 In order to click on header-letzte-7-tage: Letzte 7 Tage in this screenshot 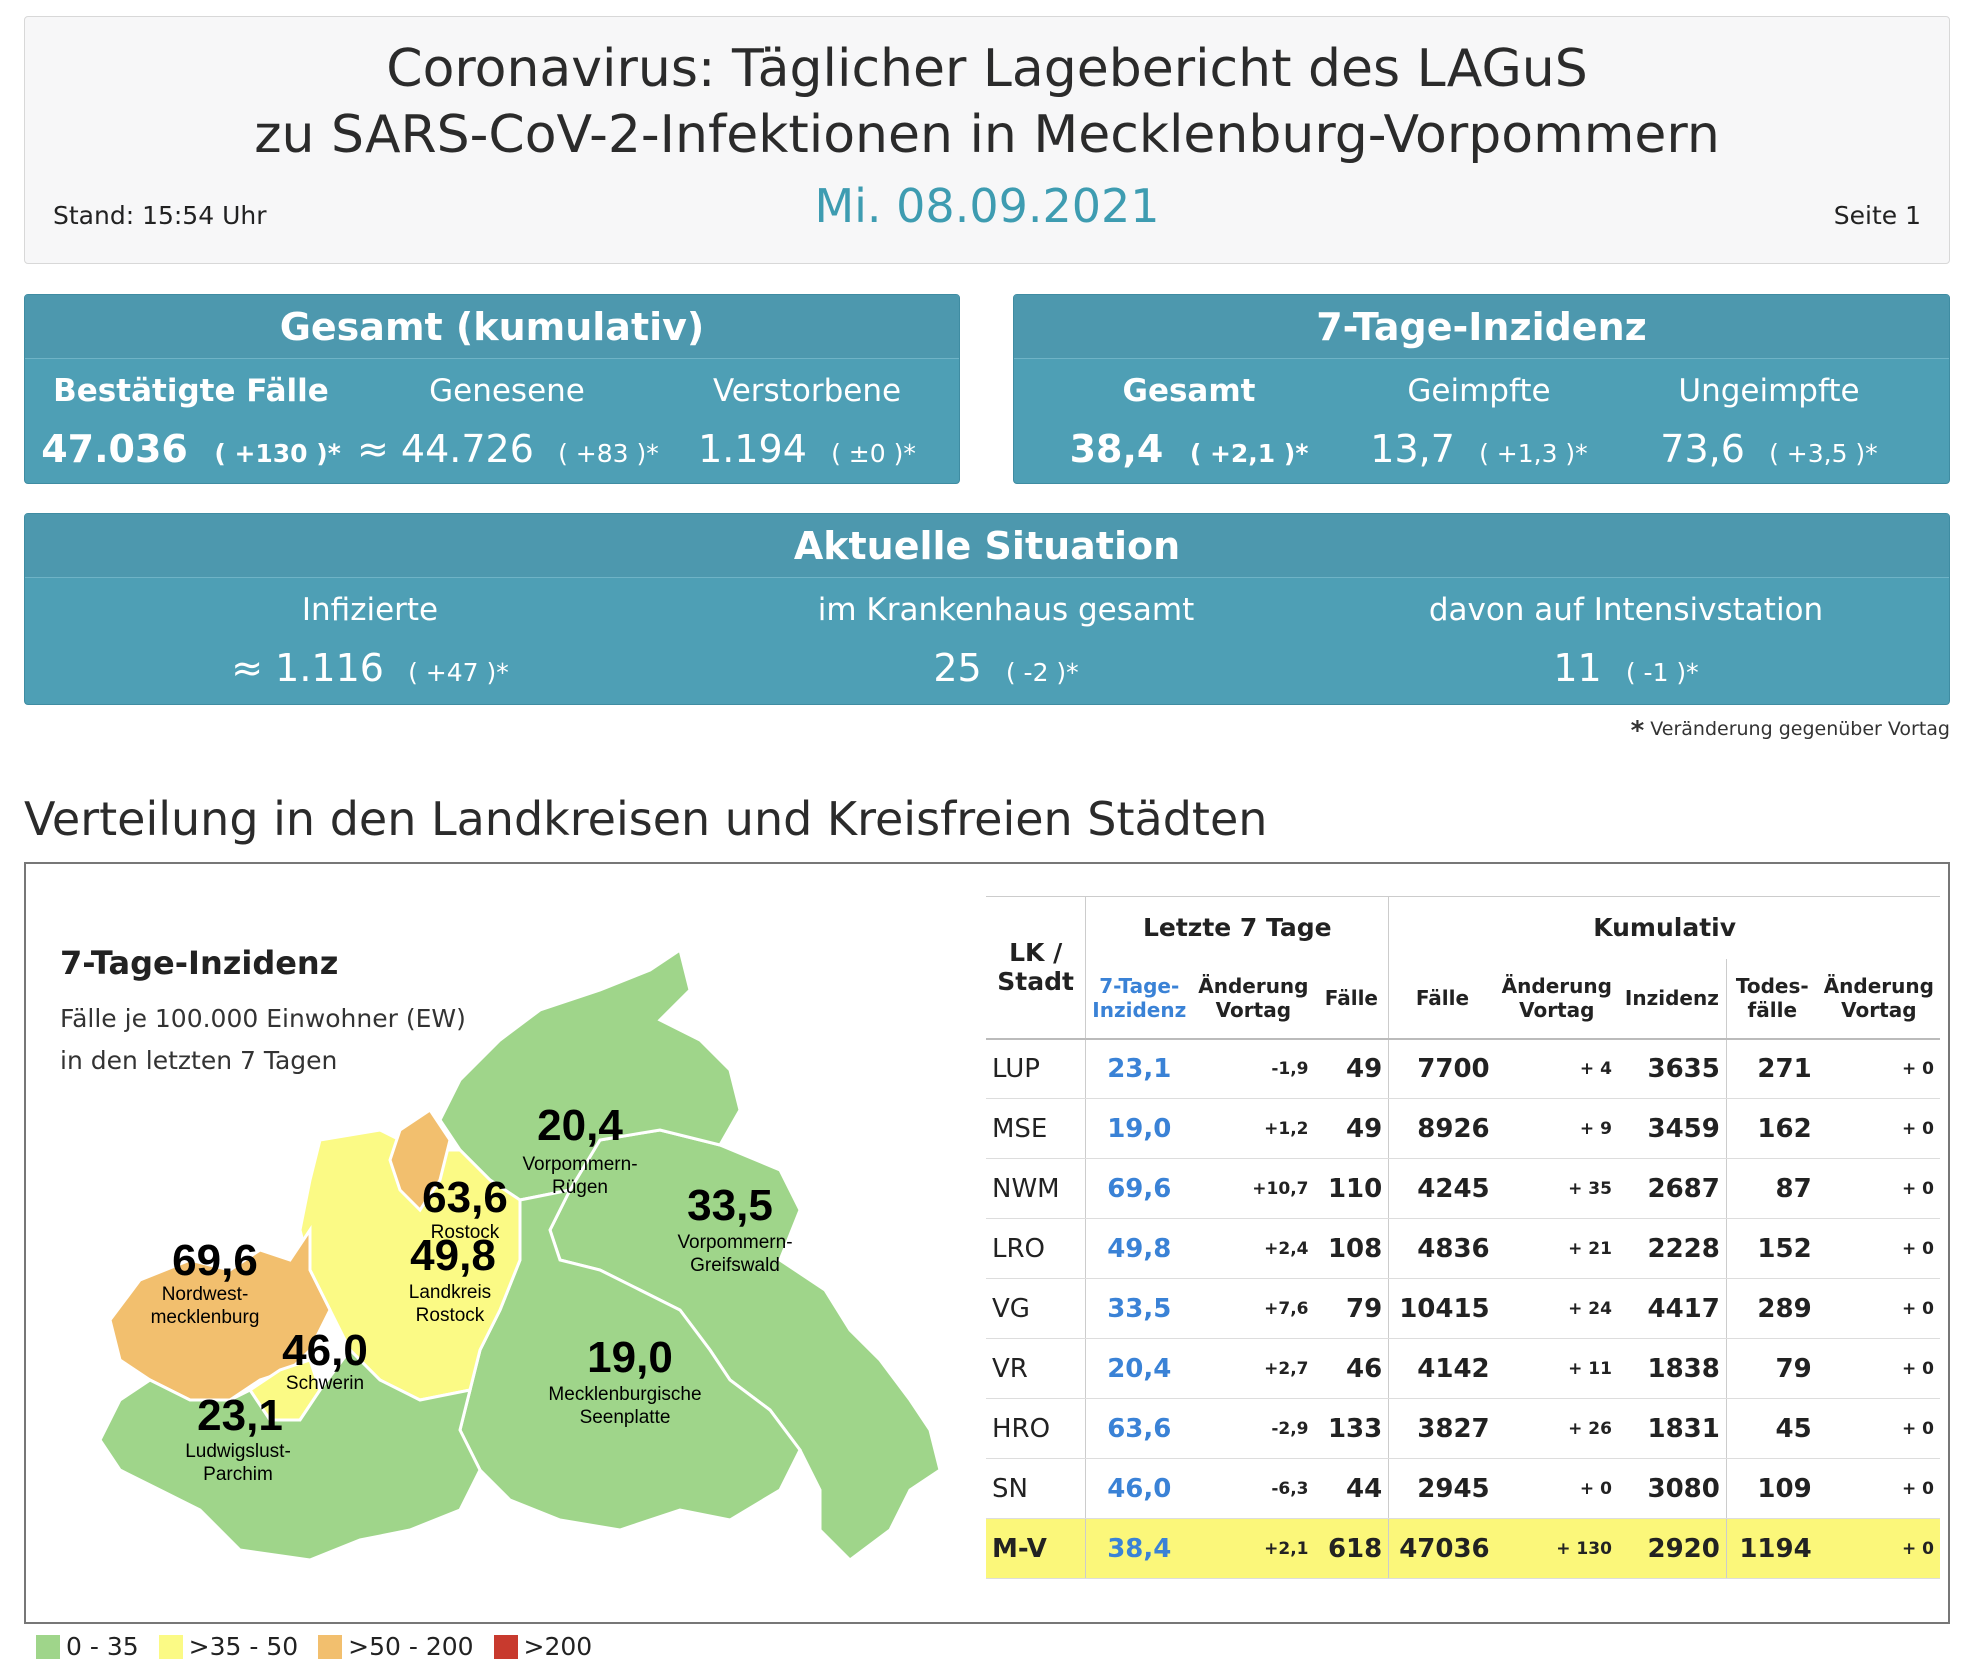, I will do `click(1237, 927)`.